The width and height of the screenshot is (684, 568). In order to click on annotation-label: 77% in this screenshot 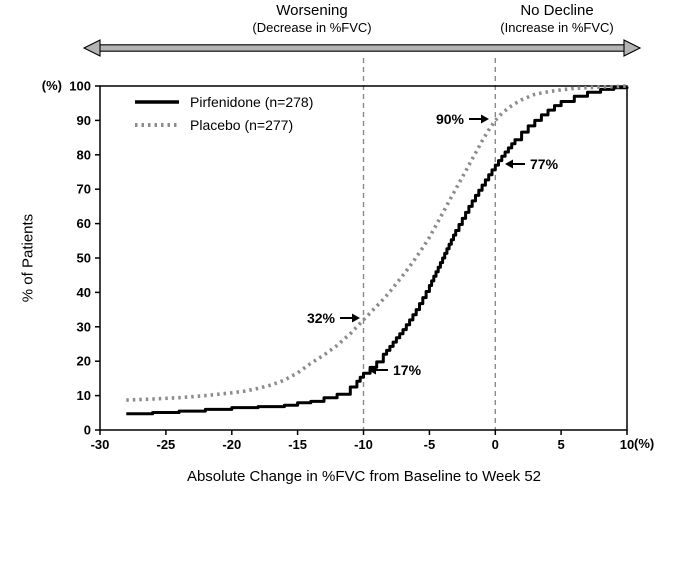, I will do `click(544, 164)`.